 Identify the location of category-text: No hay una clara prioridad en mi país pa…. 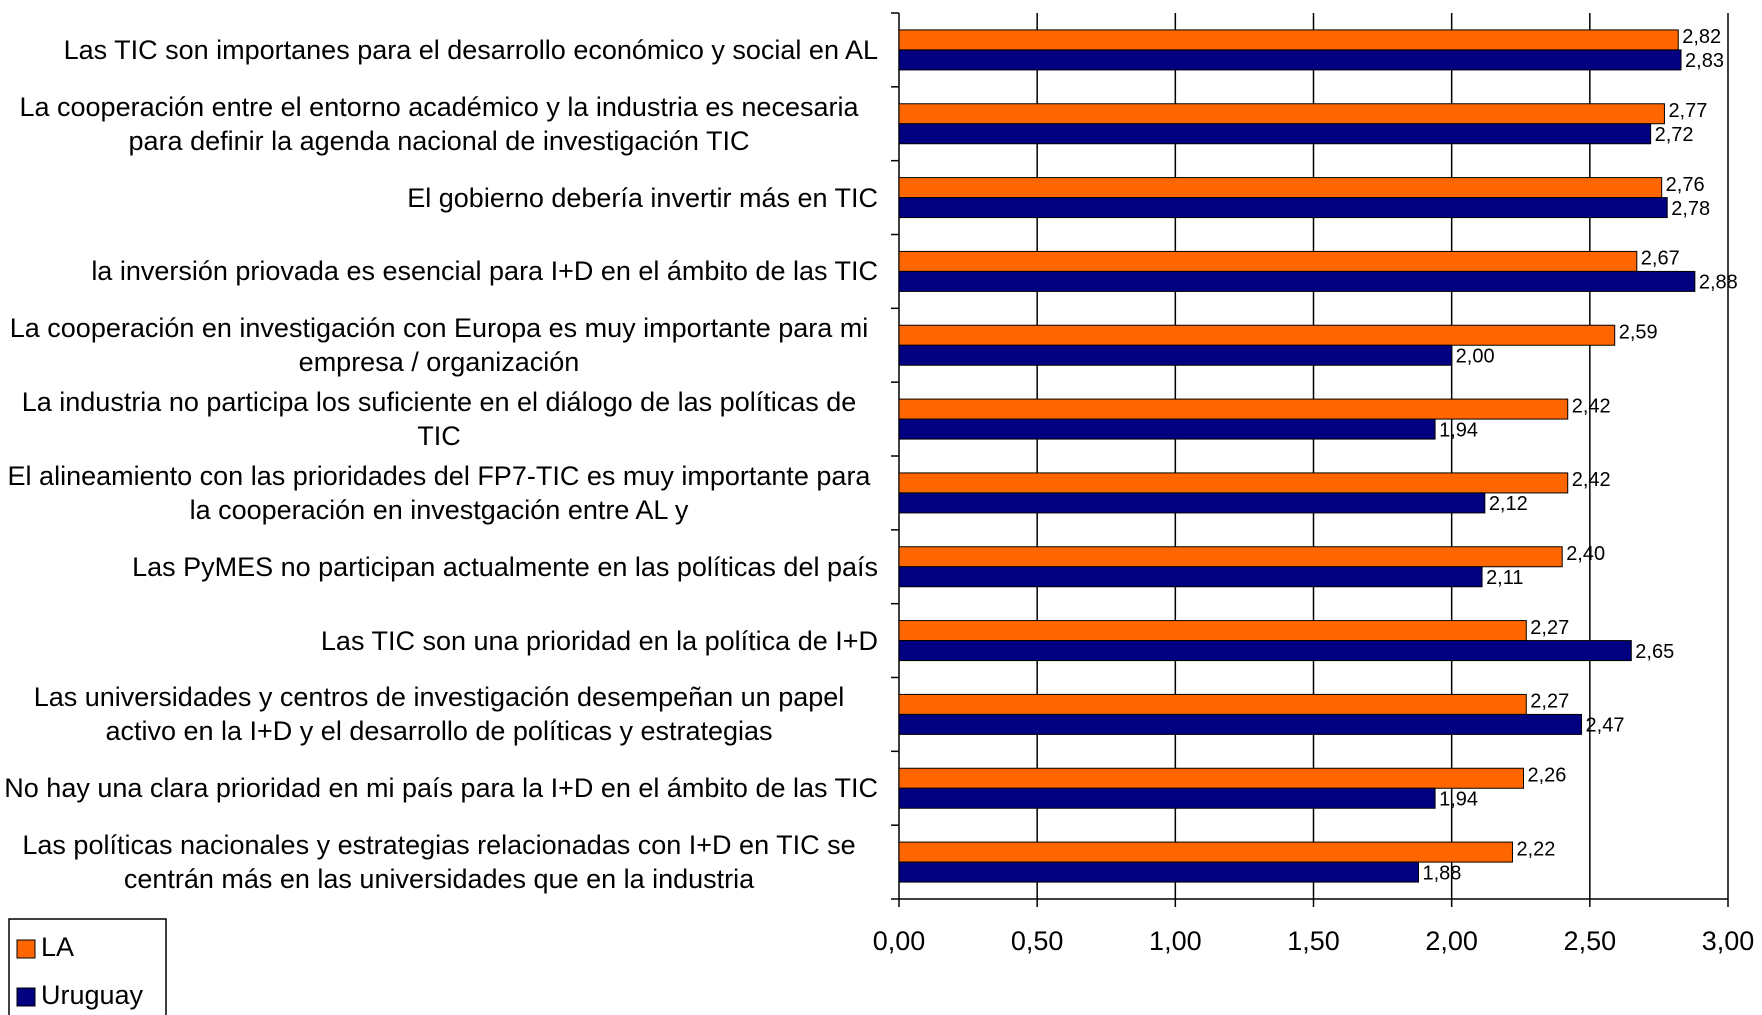
(441, 788).